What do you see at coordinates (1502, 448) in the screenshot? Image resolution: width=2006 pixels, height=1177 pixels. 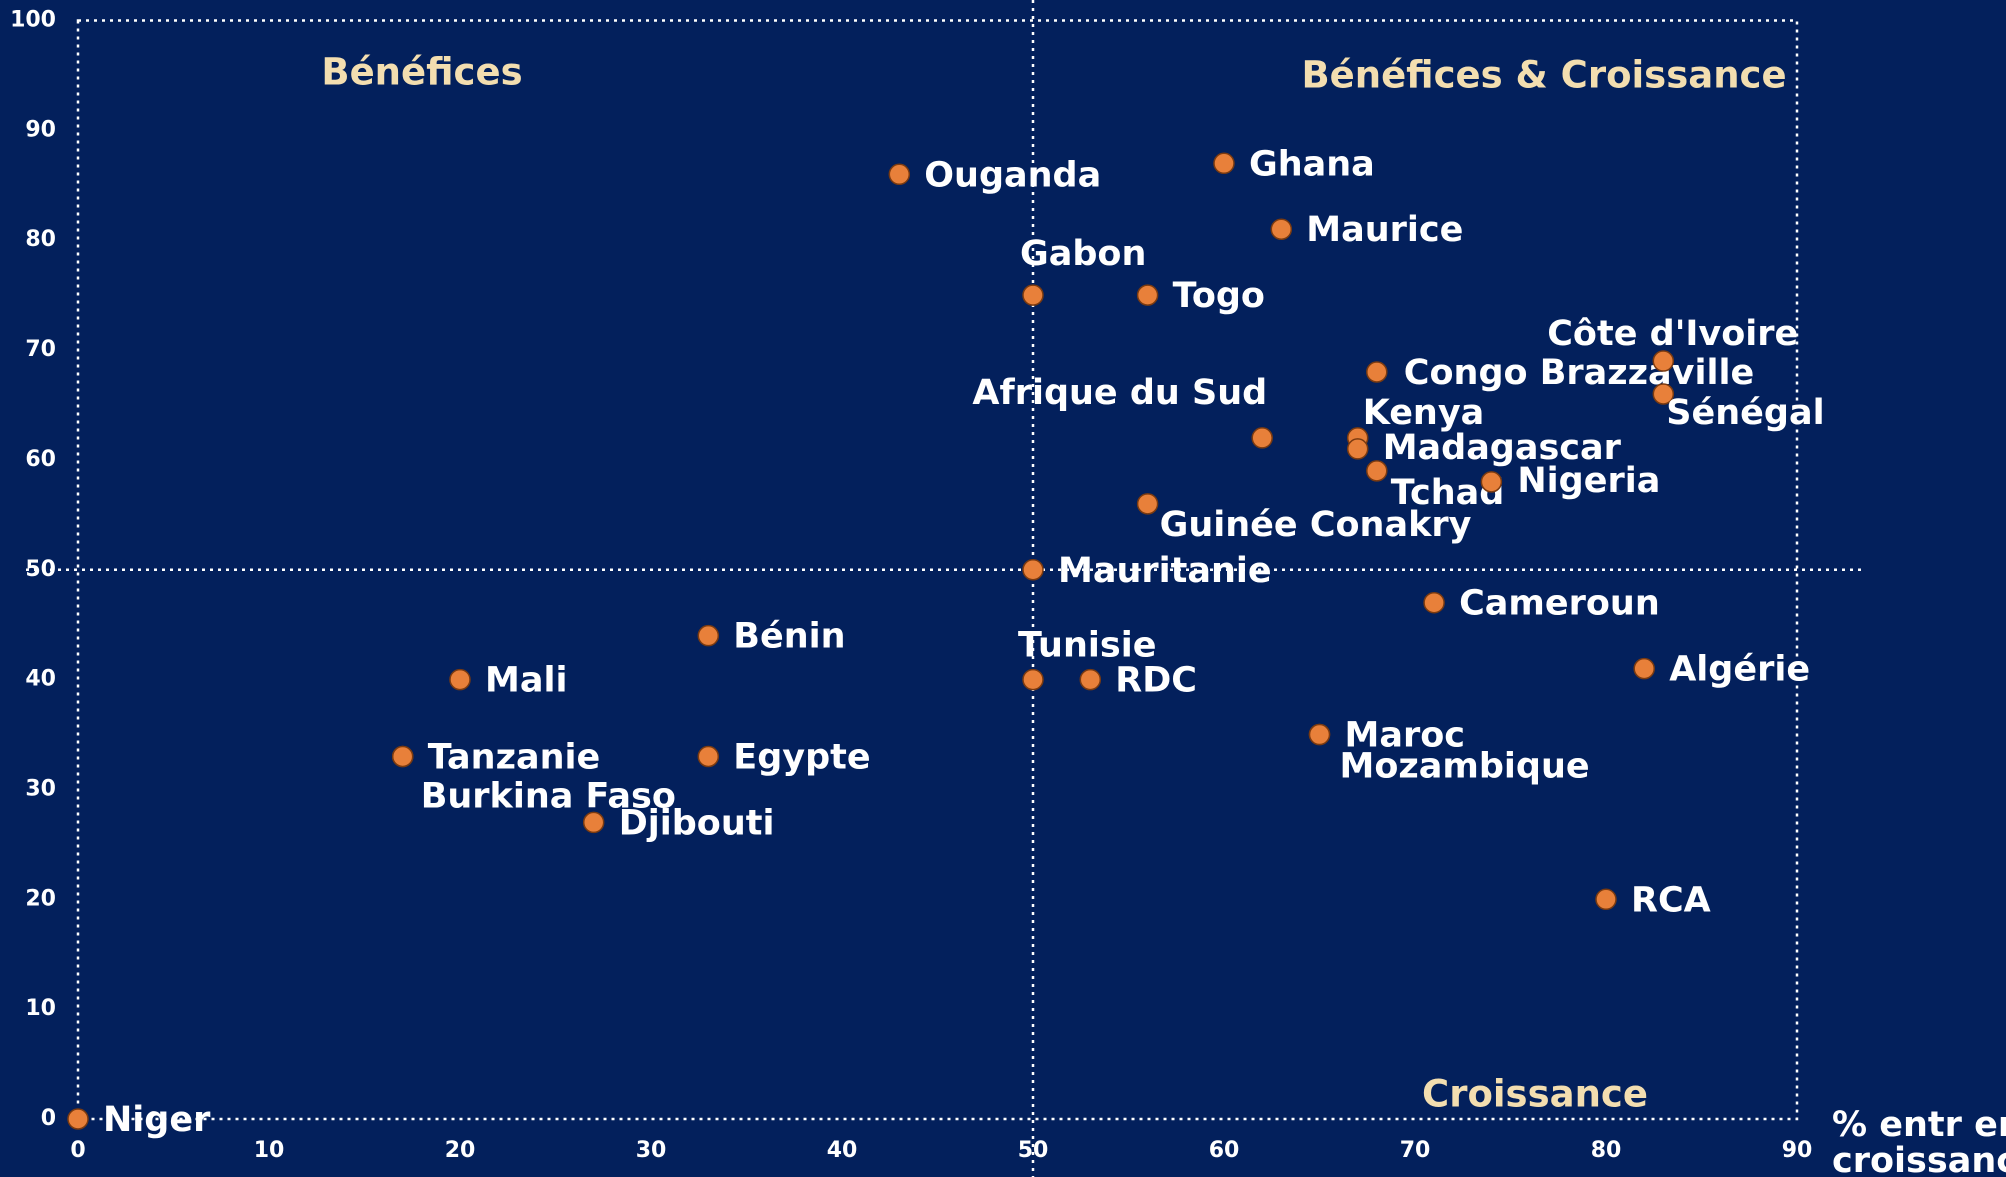 I see `point-label: Madagascar` at bounding box center [1502, 448].